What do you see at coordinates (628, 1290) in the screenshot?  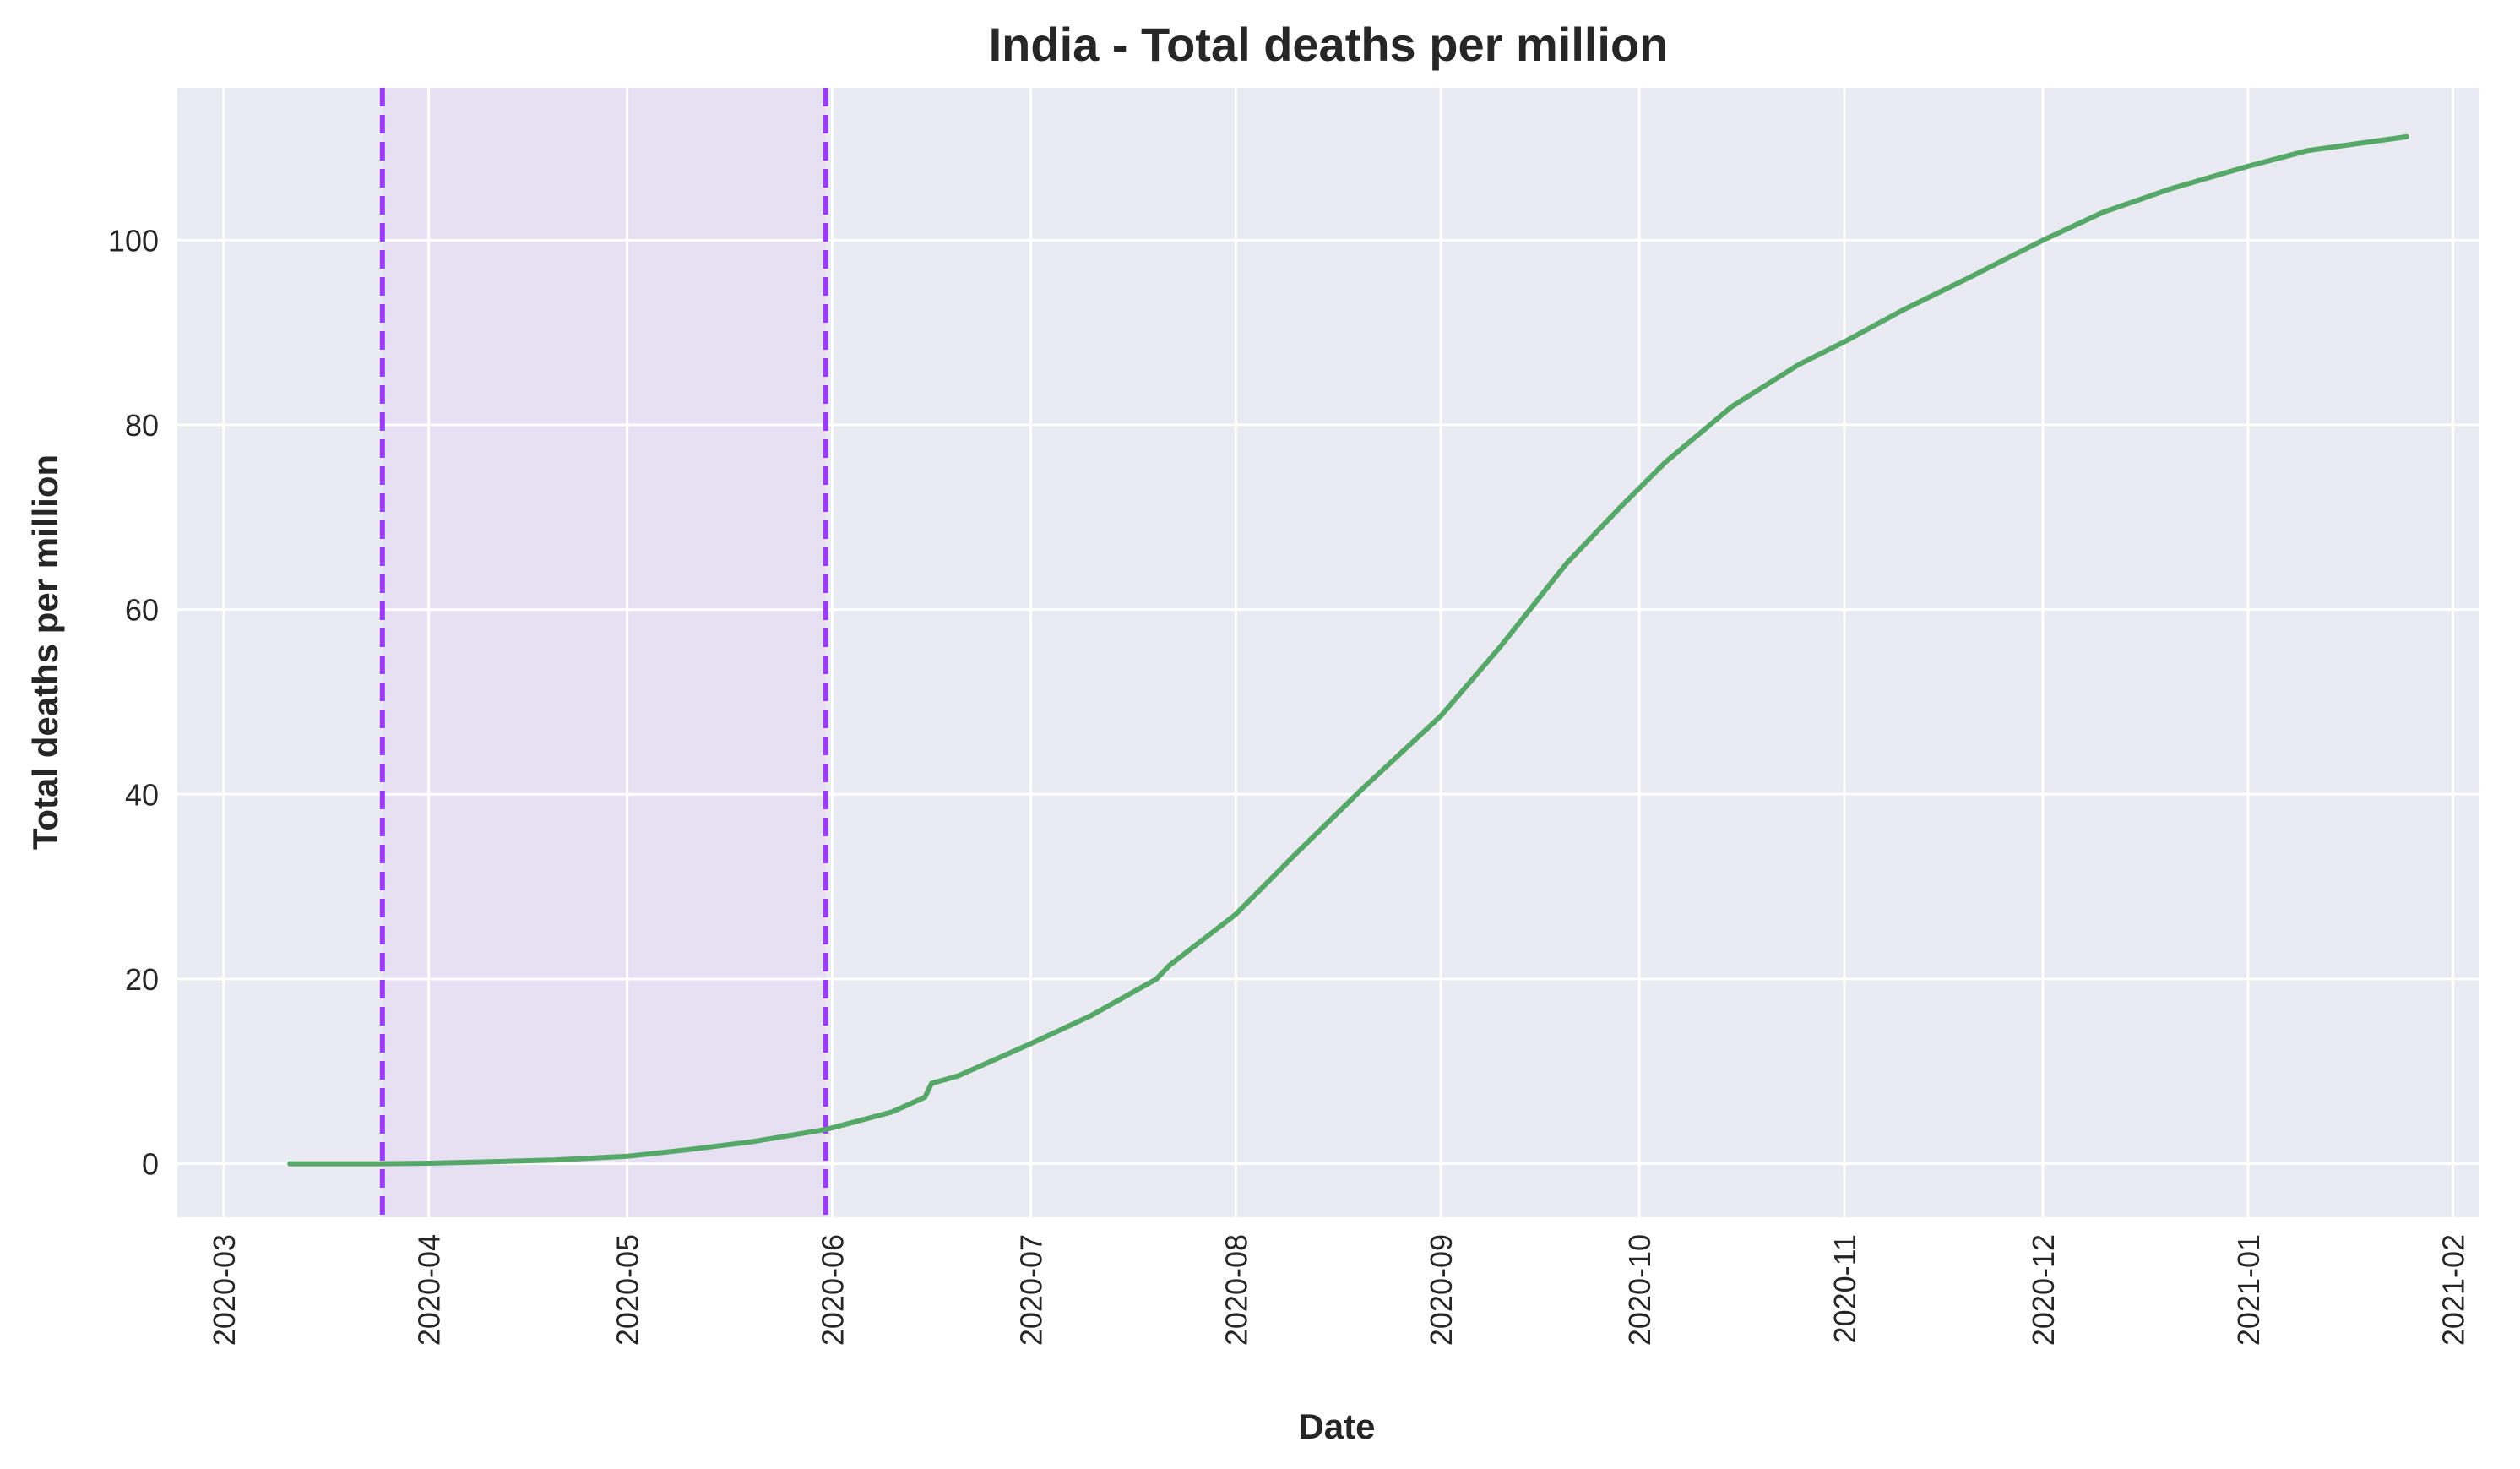 I see `x-tick-label: 2020-05` at bounding box center [628, 1290].